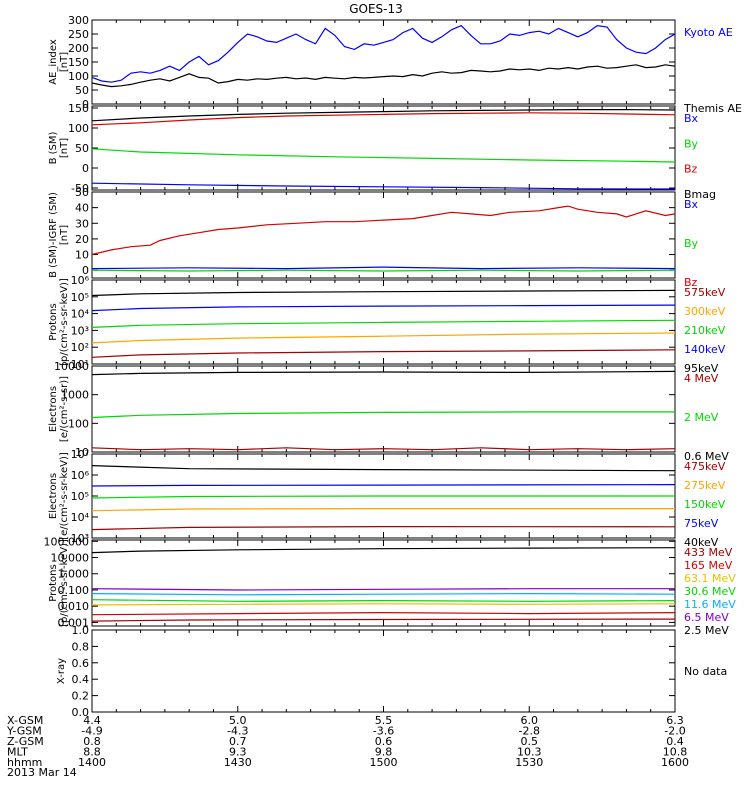 Image resolution: width=750 pixels, height=800 pixels. What do you see at coordinates (675, 741) in the screenshot?
I see `footer-value: 0.4` at bounding box center [675, 741].